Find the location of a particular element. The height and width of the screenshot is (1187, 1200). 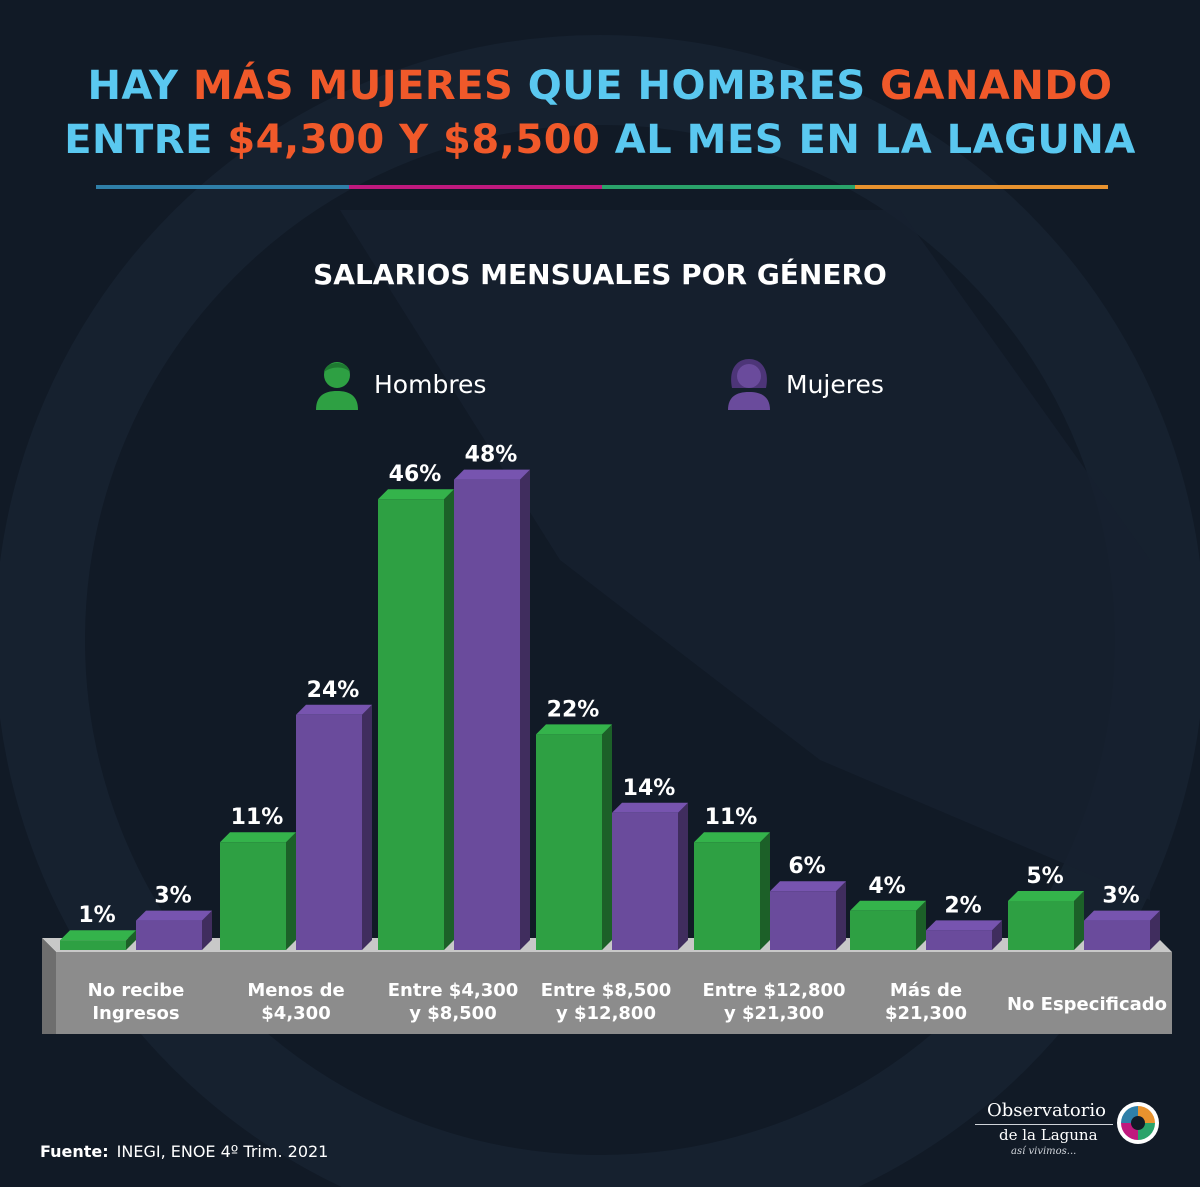

category-label: No recibe is located at coordinates (136, 990).